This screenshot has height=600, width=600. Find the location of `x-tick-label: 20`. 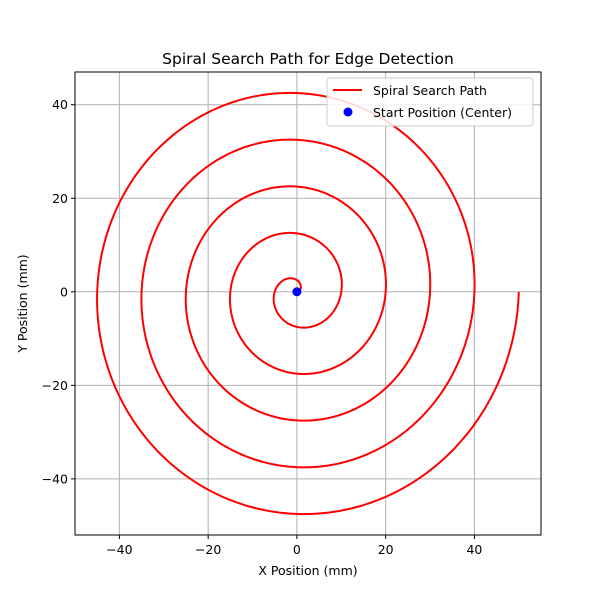

x-tick-label: 20 is located at coordinates (386, 549).